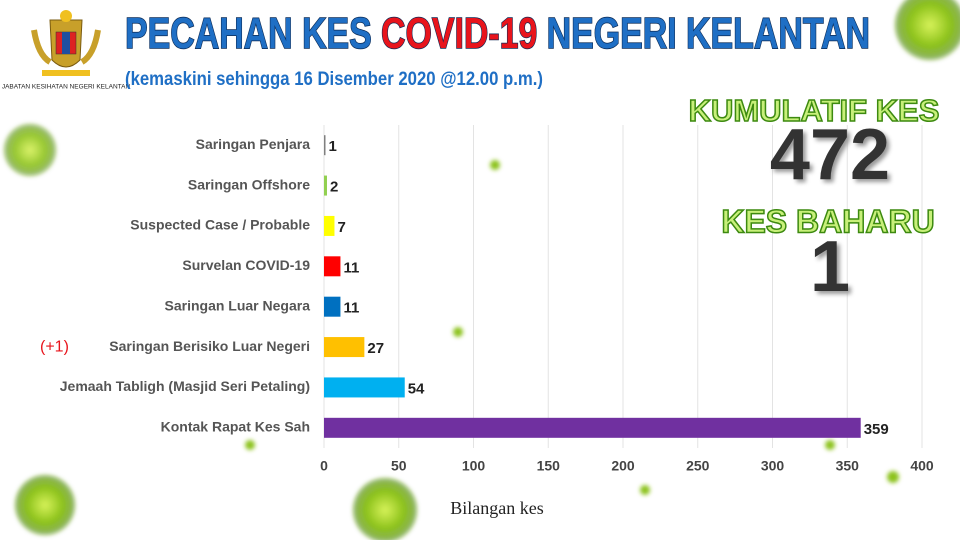  What do you see at coordinates (246, 265) in the screenshot?
I see `y-tick-label: Survelan COVID-19` at bounding box center [246, 265].